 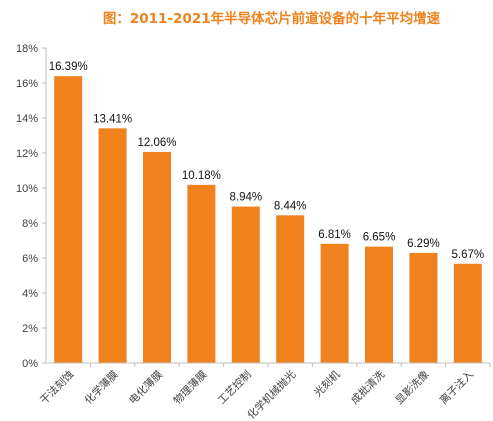 I want to click on x-category-label: 光刻机, so click(x=327, y=384).